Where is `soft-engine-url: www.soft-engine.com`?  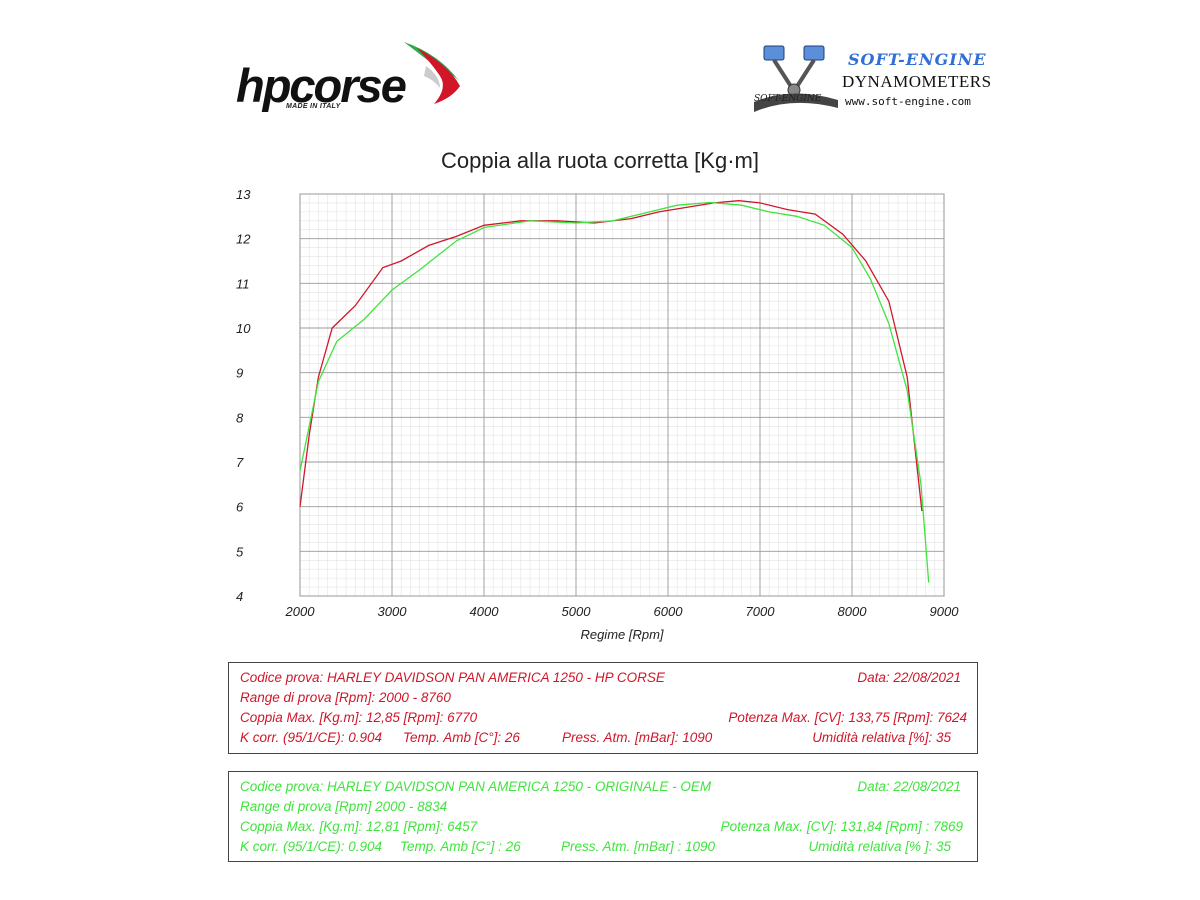
soft-engine-url: www.soft-engine.com is located at coordinates (908, 101).